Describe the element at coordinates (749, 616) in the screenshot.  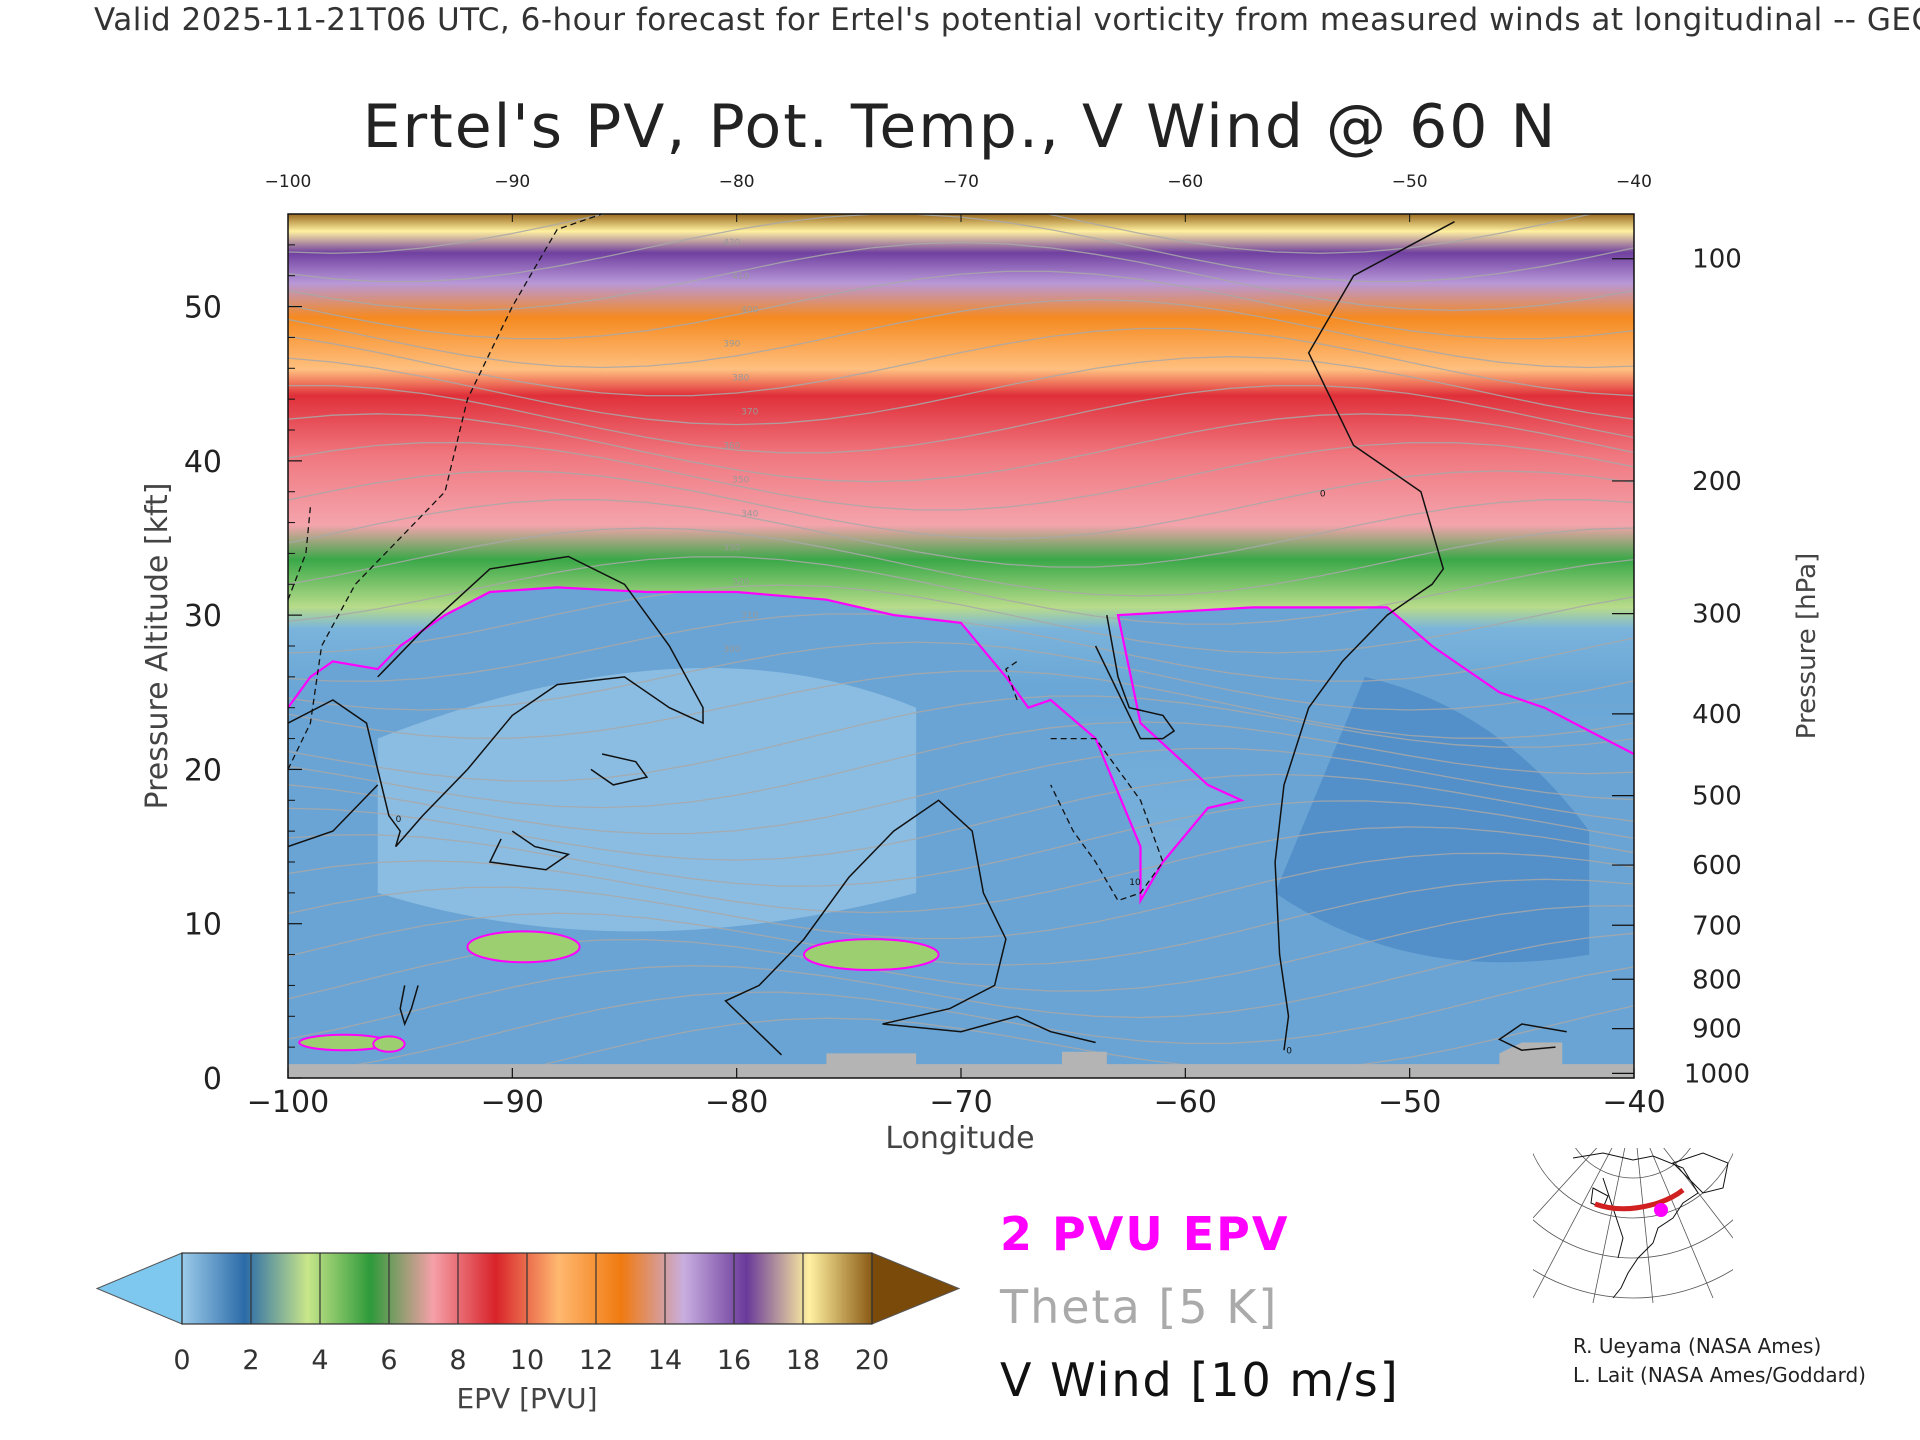
I see `theta-label: 310` at that location.